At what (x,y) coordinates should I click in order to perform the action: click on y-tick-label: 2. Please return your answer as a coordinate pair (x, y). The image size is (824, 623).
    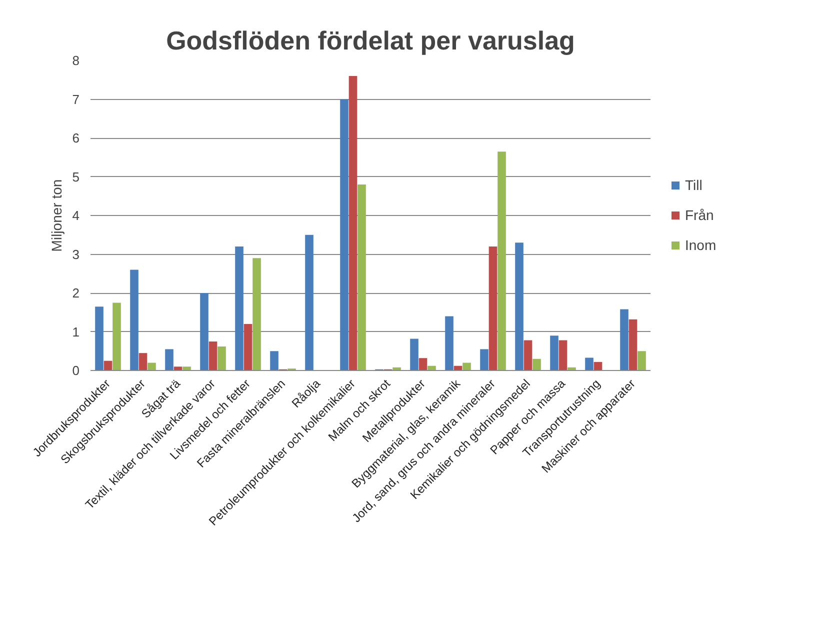
    Looking at the image, I should click on (76, 293).